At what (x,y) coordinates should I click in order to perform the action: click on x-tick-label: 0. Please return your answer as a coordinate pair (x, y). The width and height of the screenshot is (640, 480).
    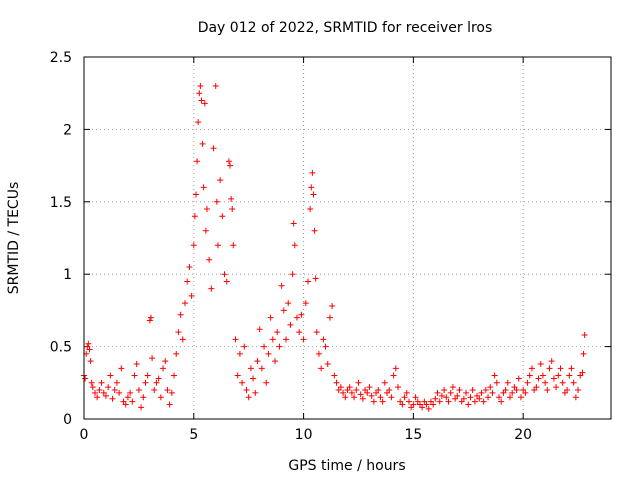
    Looking at the image, I should click on (84, 435).